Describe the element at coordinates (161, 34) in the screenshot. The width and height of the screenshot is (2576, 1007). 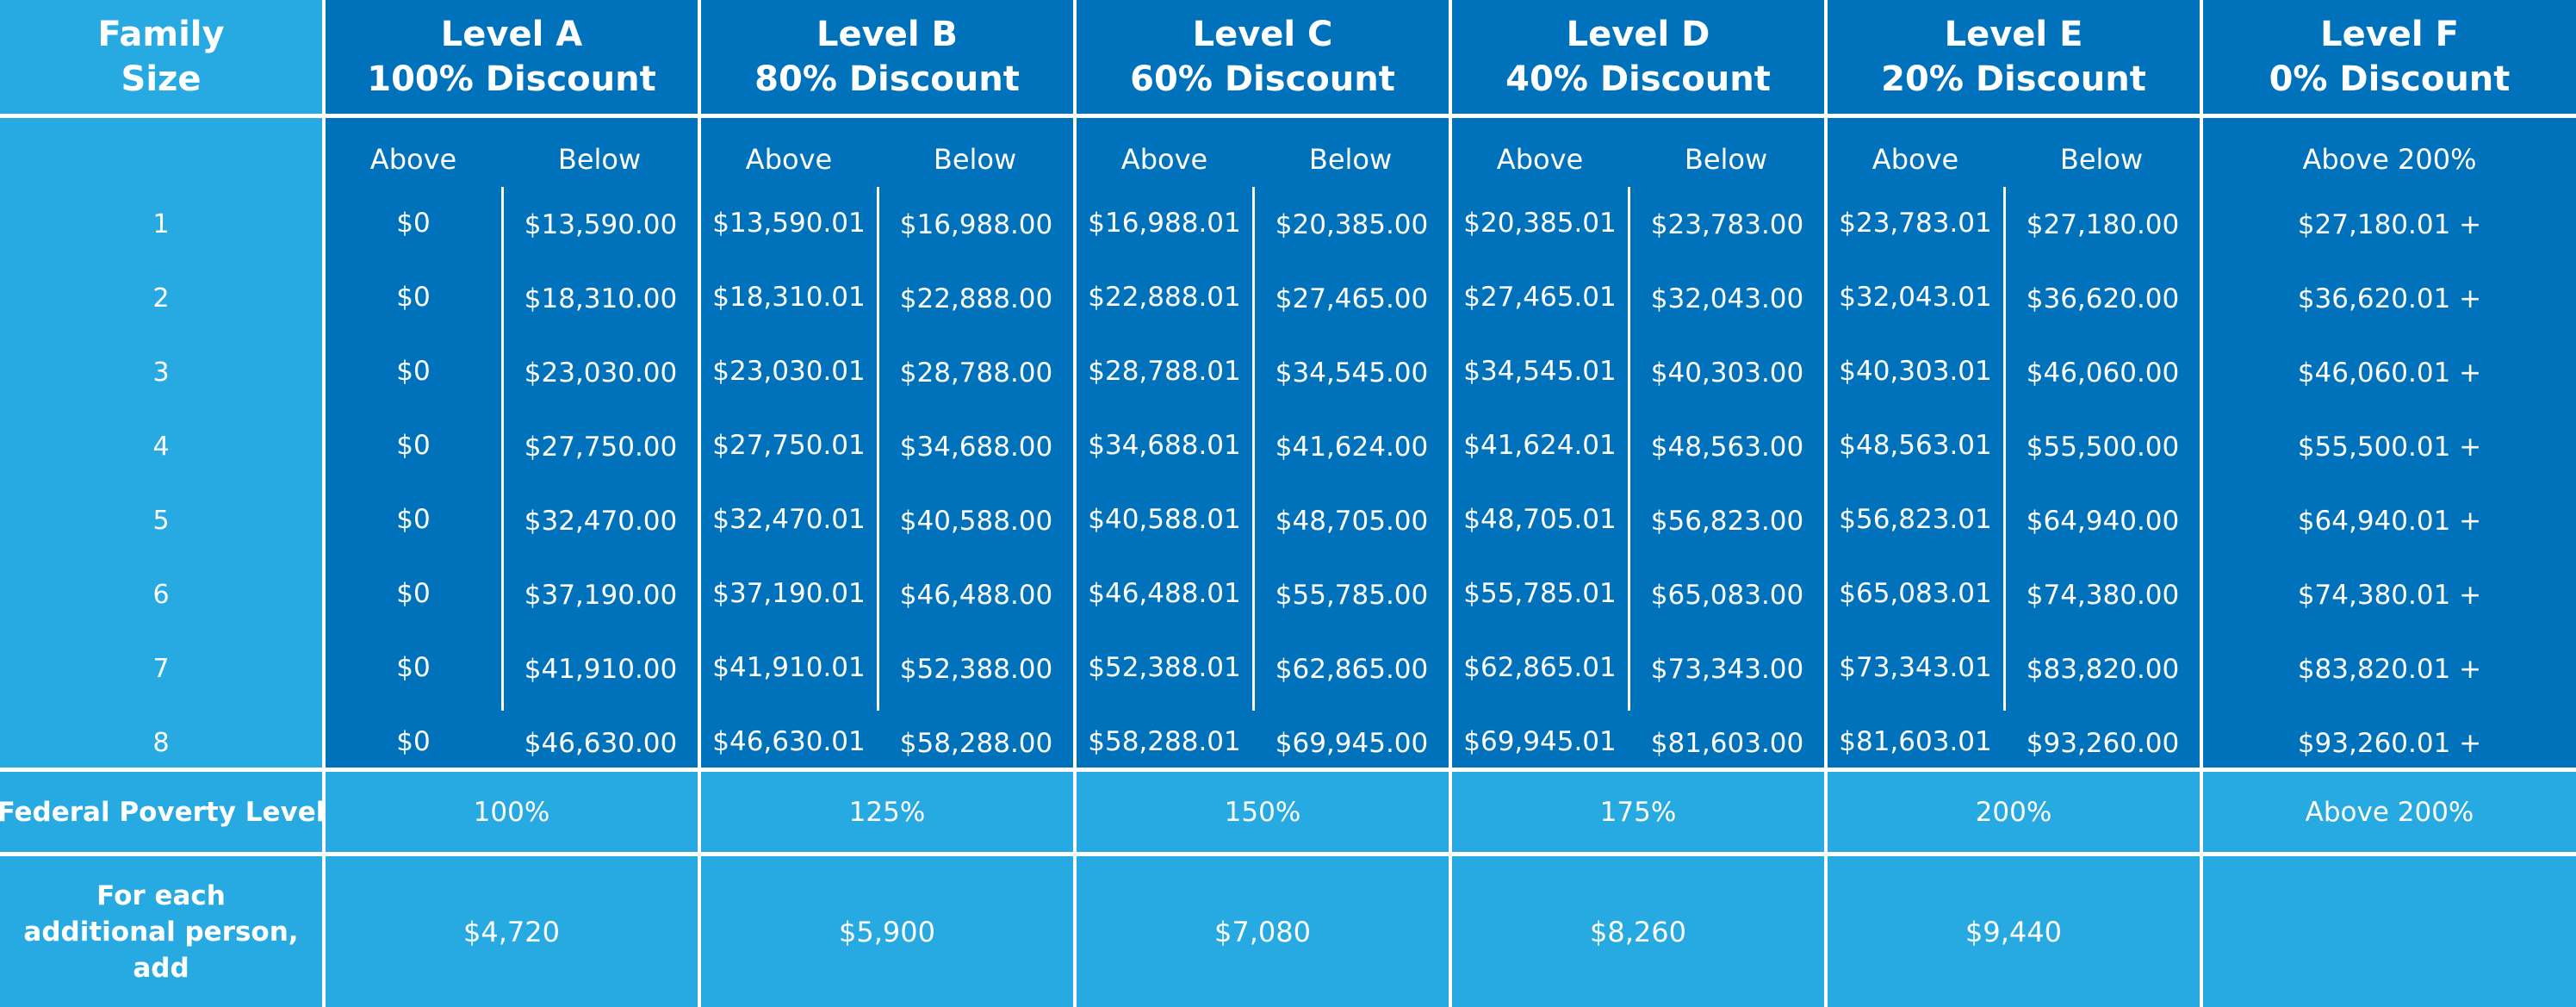
I see `family-size-header-line1: Family` at that location.